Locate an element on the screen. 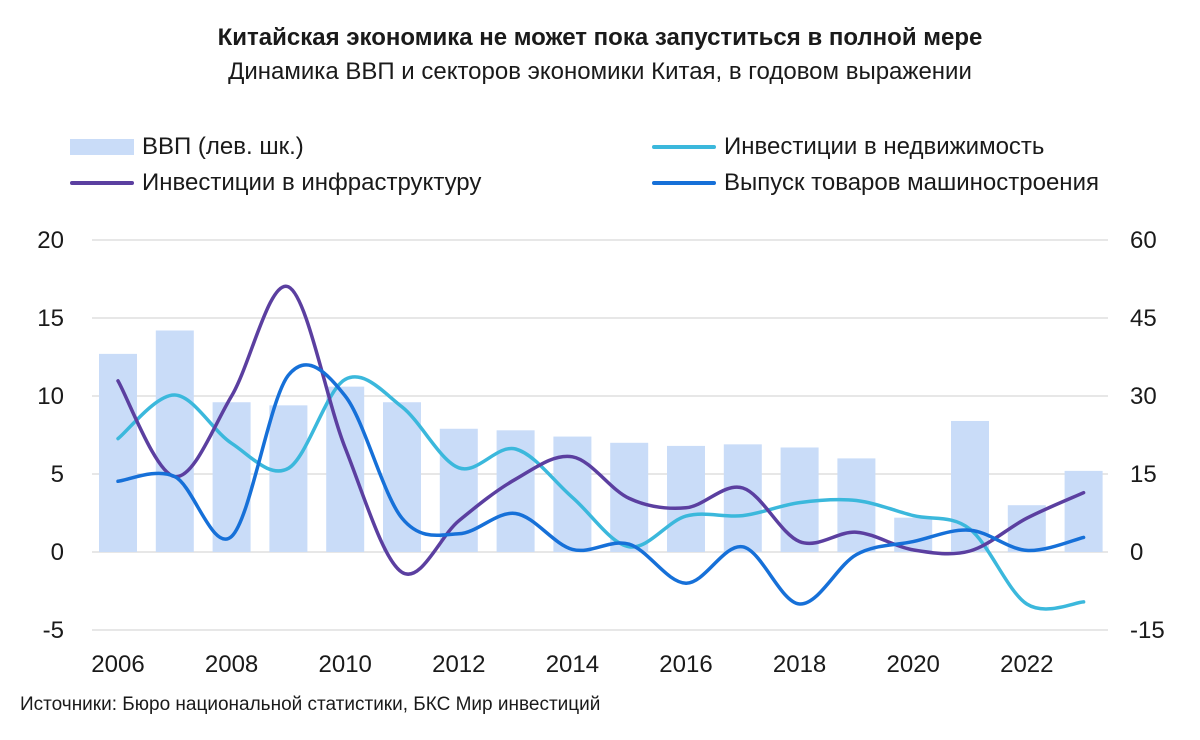 This screenshot has width=1200, height=740. x-tick-label: 2016 is located at coordinates (685, 664).